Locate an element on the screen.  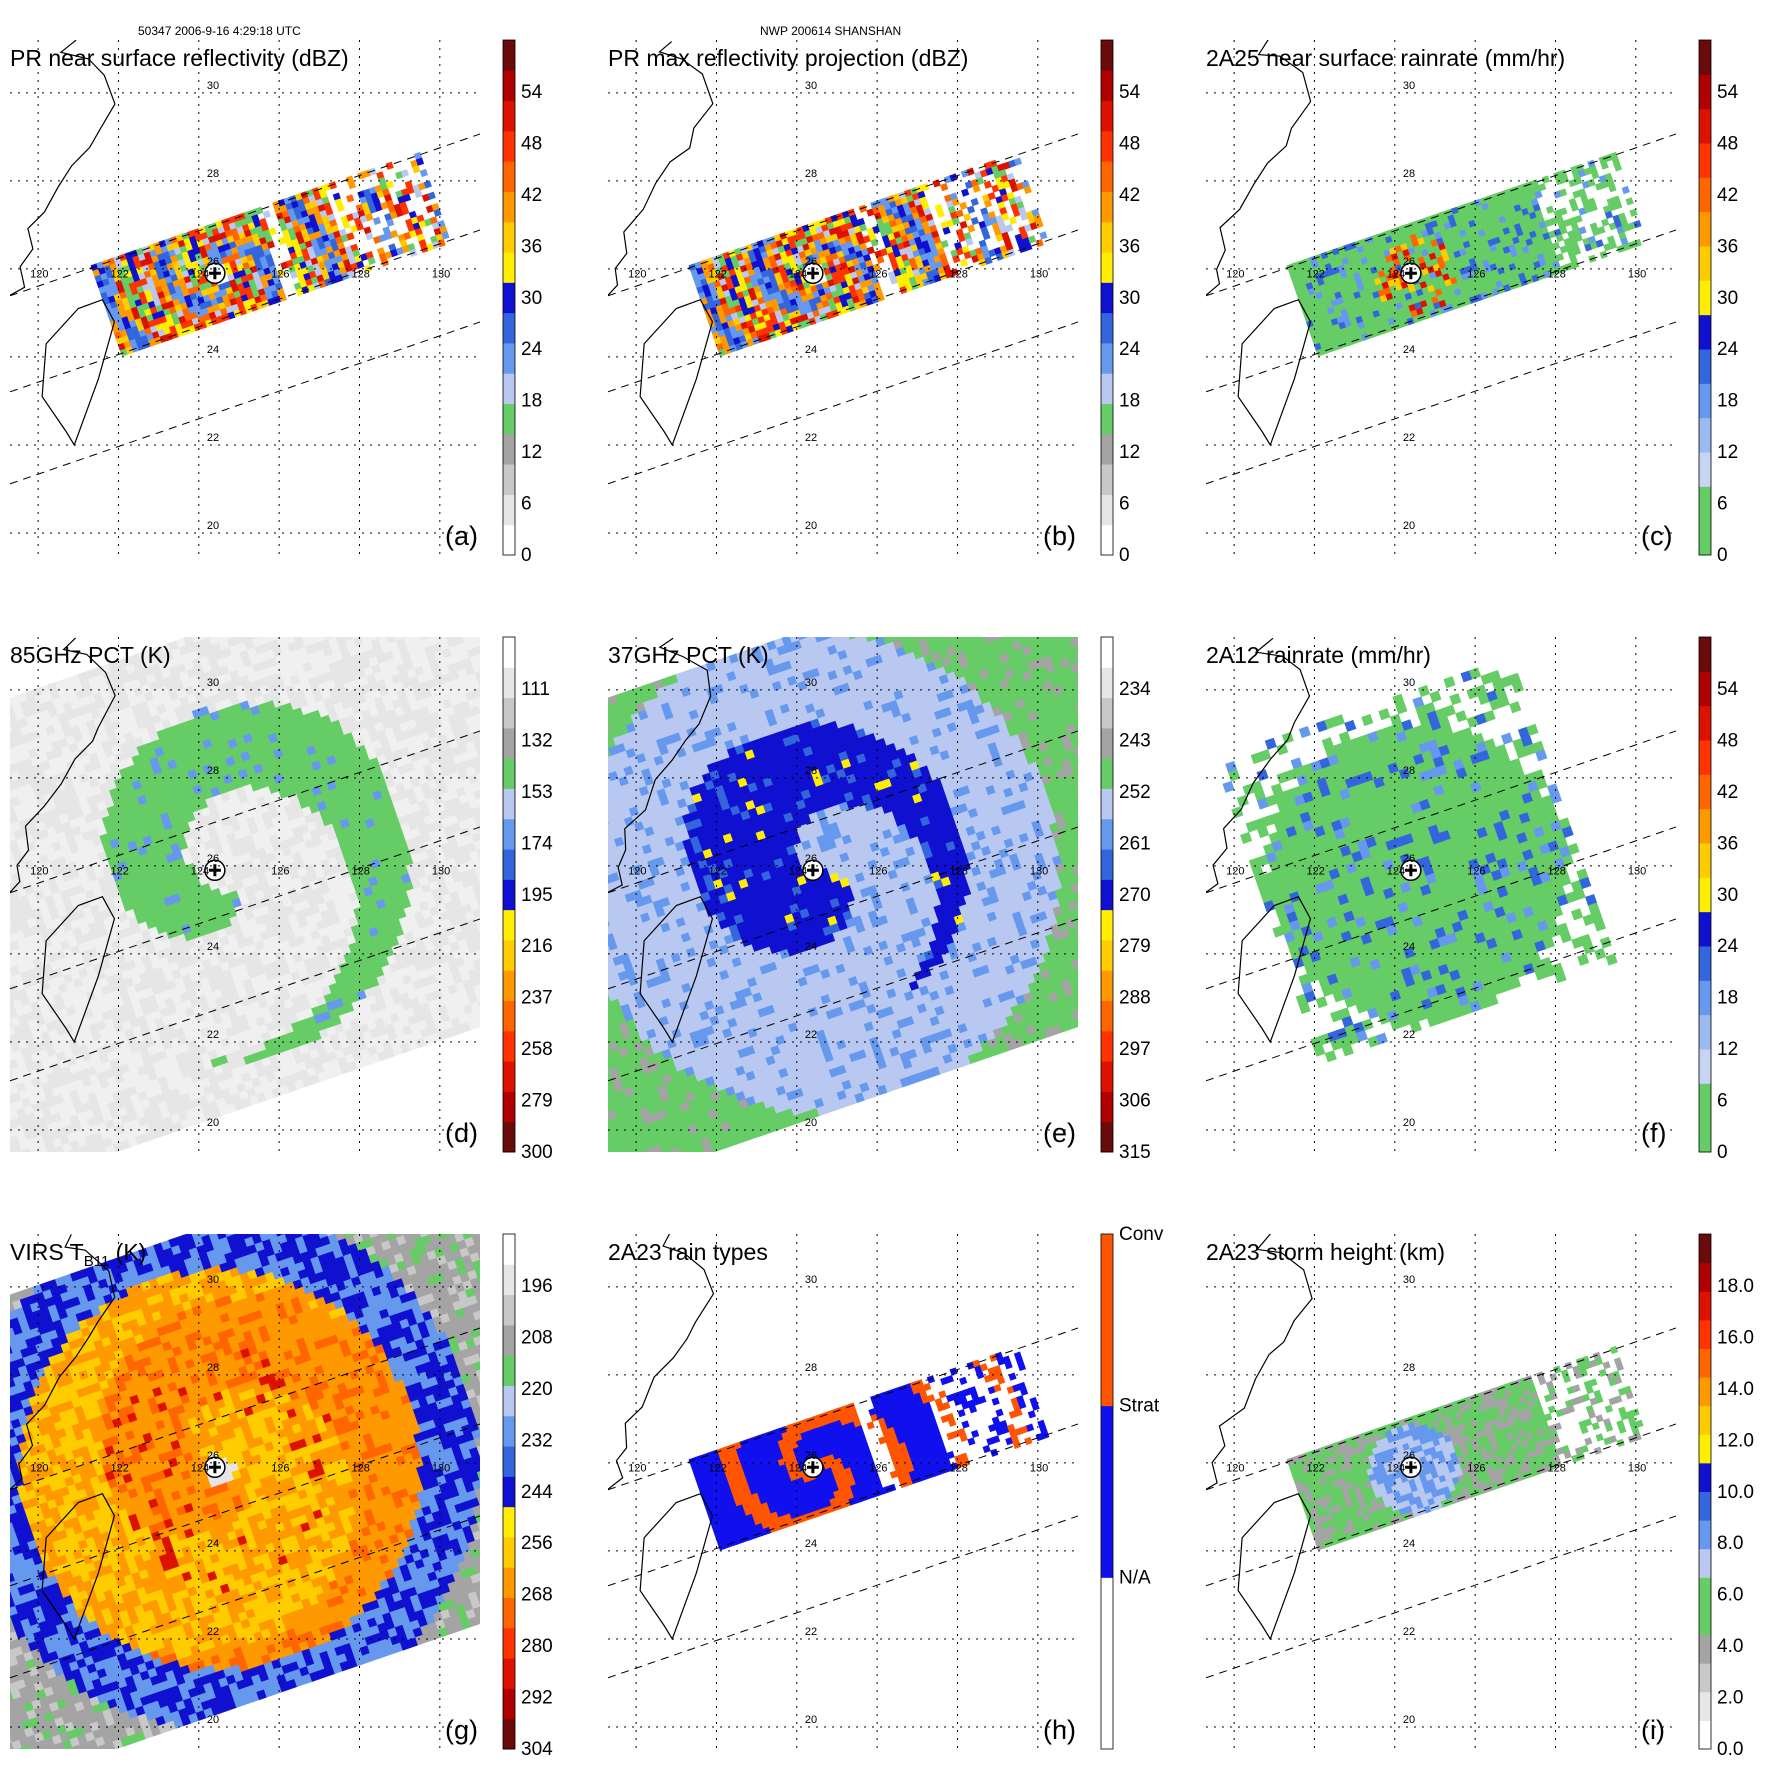
panel-title: PR near surface reflectivity (dBZ) is located at coordinates (179, 58).